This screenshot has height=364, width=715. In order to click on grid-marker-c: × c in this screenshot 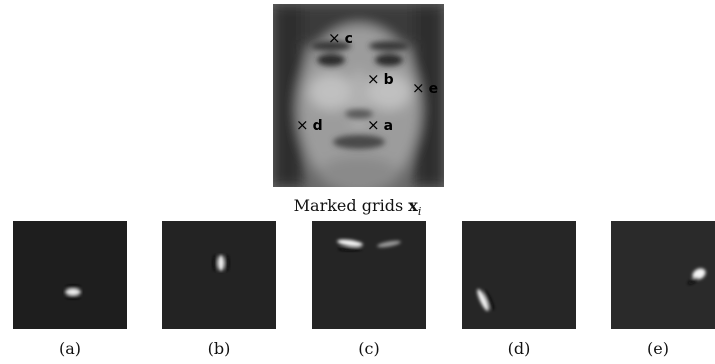, I will do `click(340, 38)`.